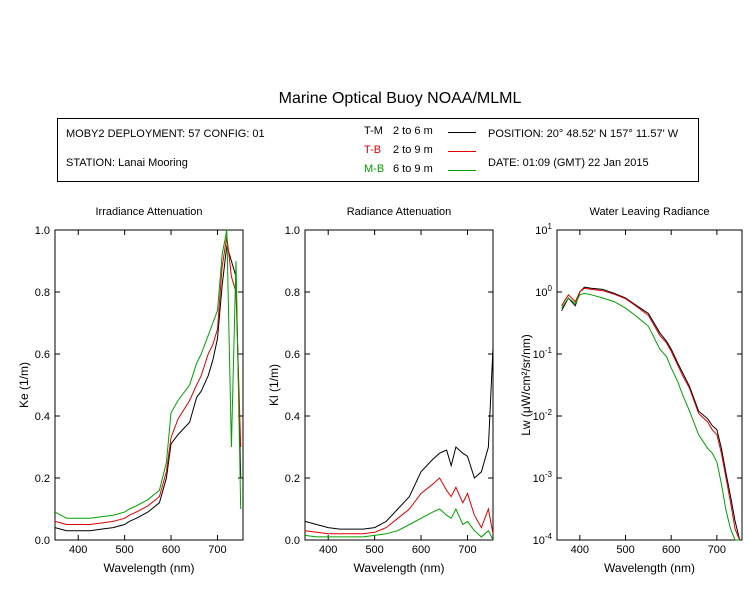  I want to click on chart-2-title: Water Leaving Radiance, so click(649, 212).